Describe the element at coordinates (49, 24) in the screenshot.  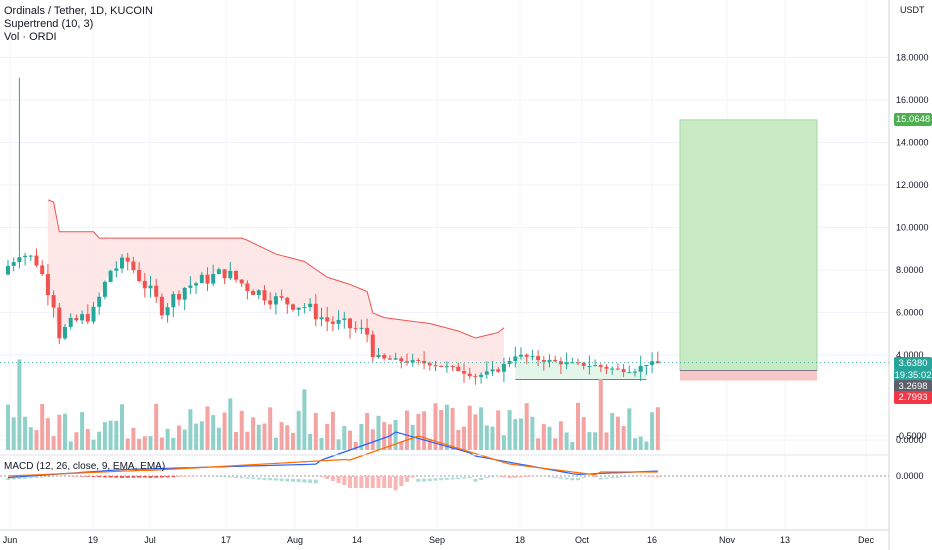
I see `supertrend-legend: Supertrend (10, 3)` at that location.